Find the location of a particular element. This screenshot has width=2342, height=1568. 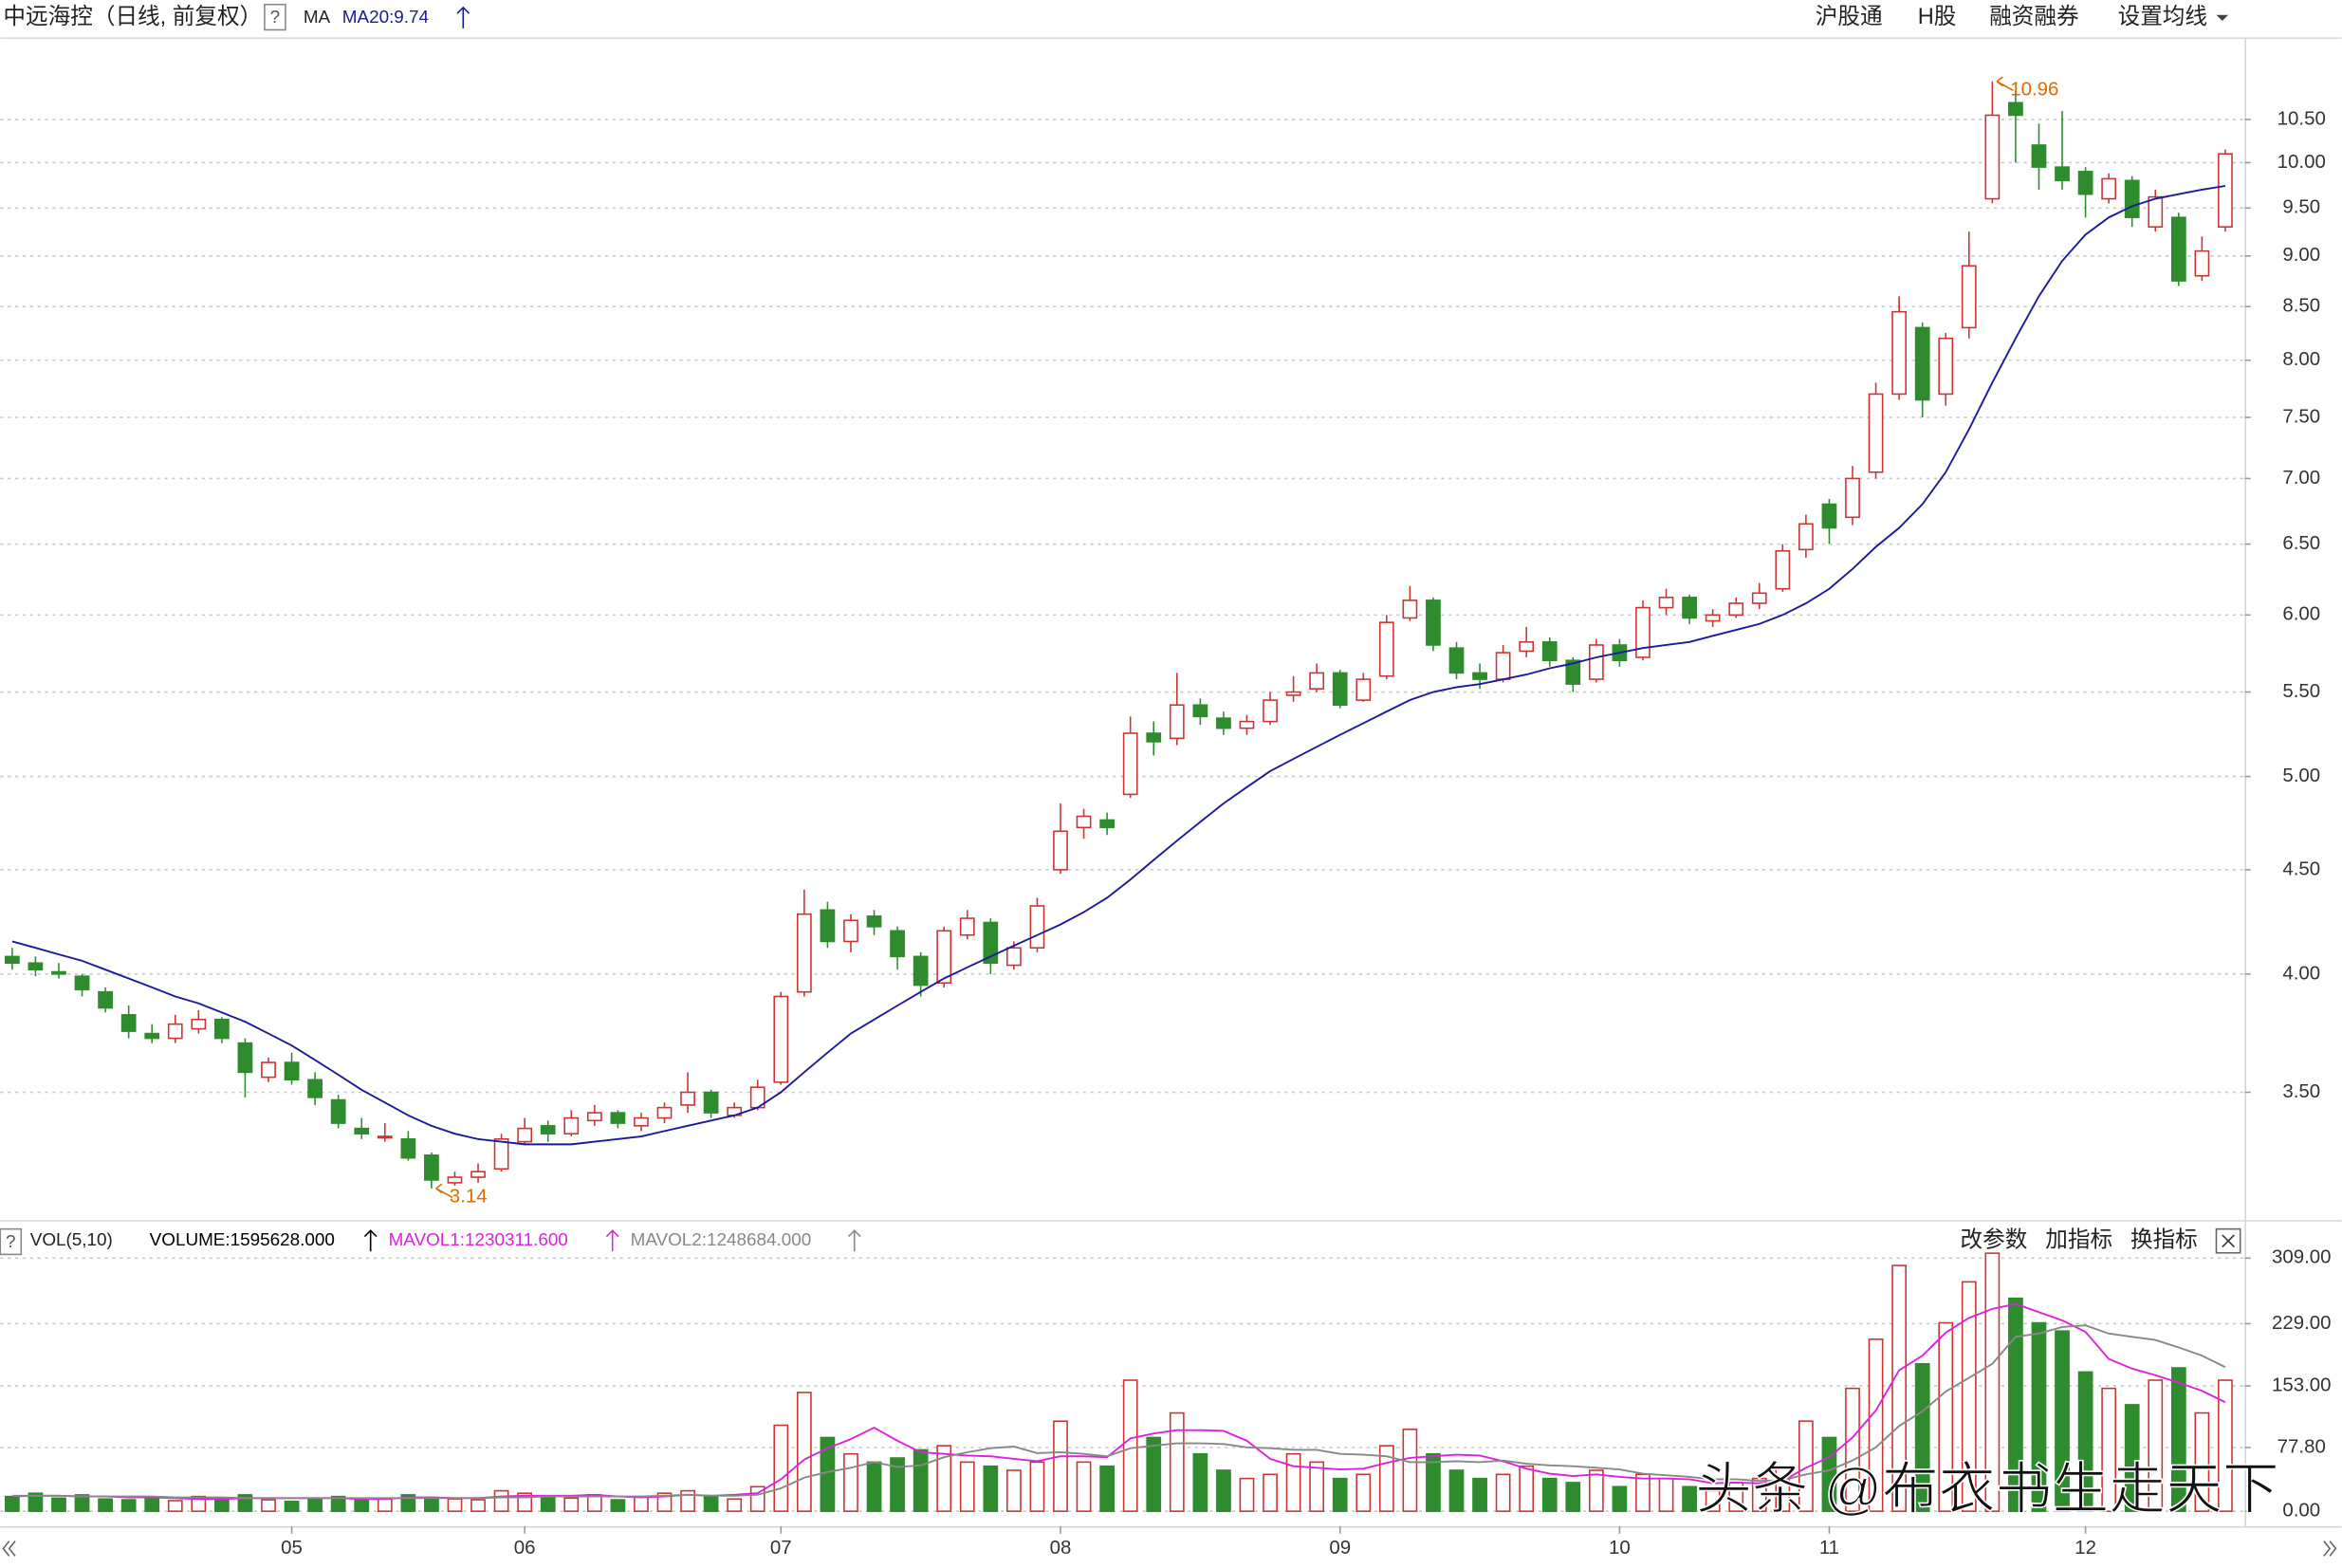

x-tick-label: 11 is located at coordinates (1829, 1548).